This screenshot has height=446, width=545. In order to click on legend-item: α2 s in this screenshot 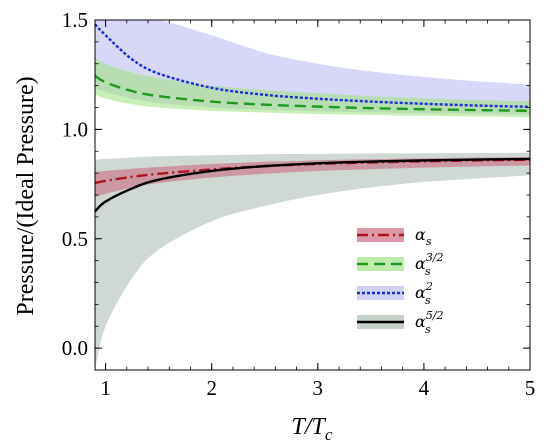, I will do `click(395, 293)`.